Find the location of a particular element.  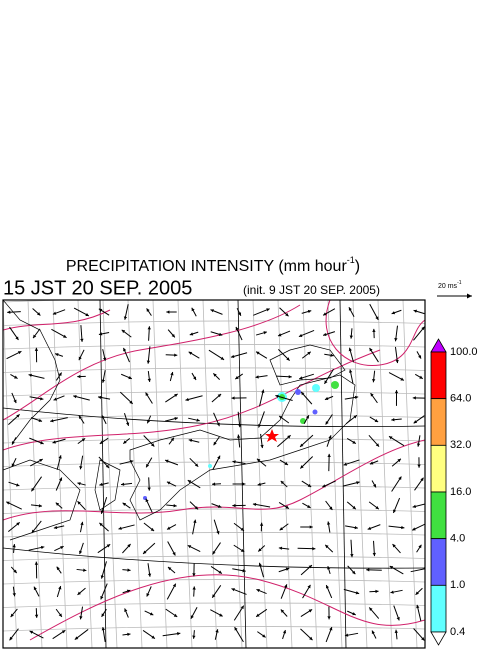

vector-scale-exponent: -1 is located at coordinates (459, 283).